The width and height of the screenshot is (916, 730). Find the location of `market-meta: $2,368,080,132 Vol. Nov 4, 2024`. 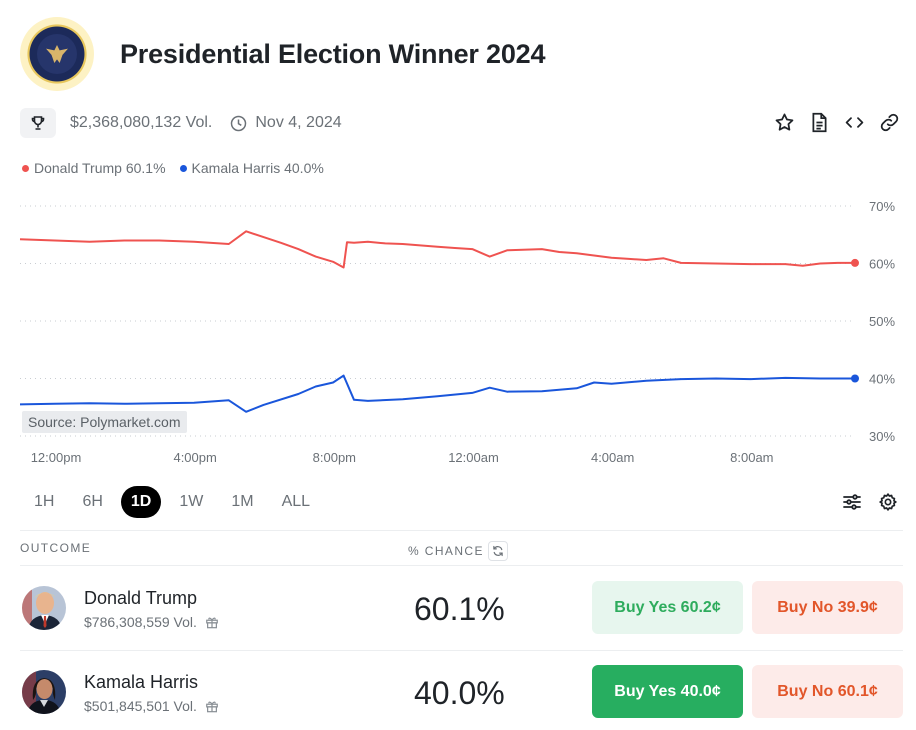

market-meta: $2,368,080,132 Vol. Nov 4, 2024 is located at coordinates (181, 123).